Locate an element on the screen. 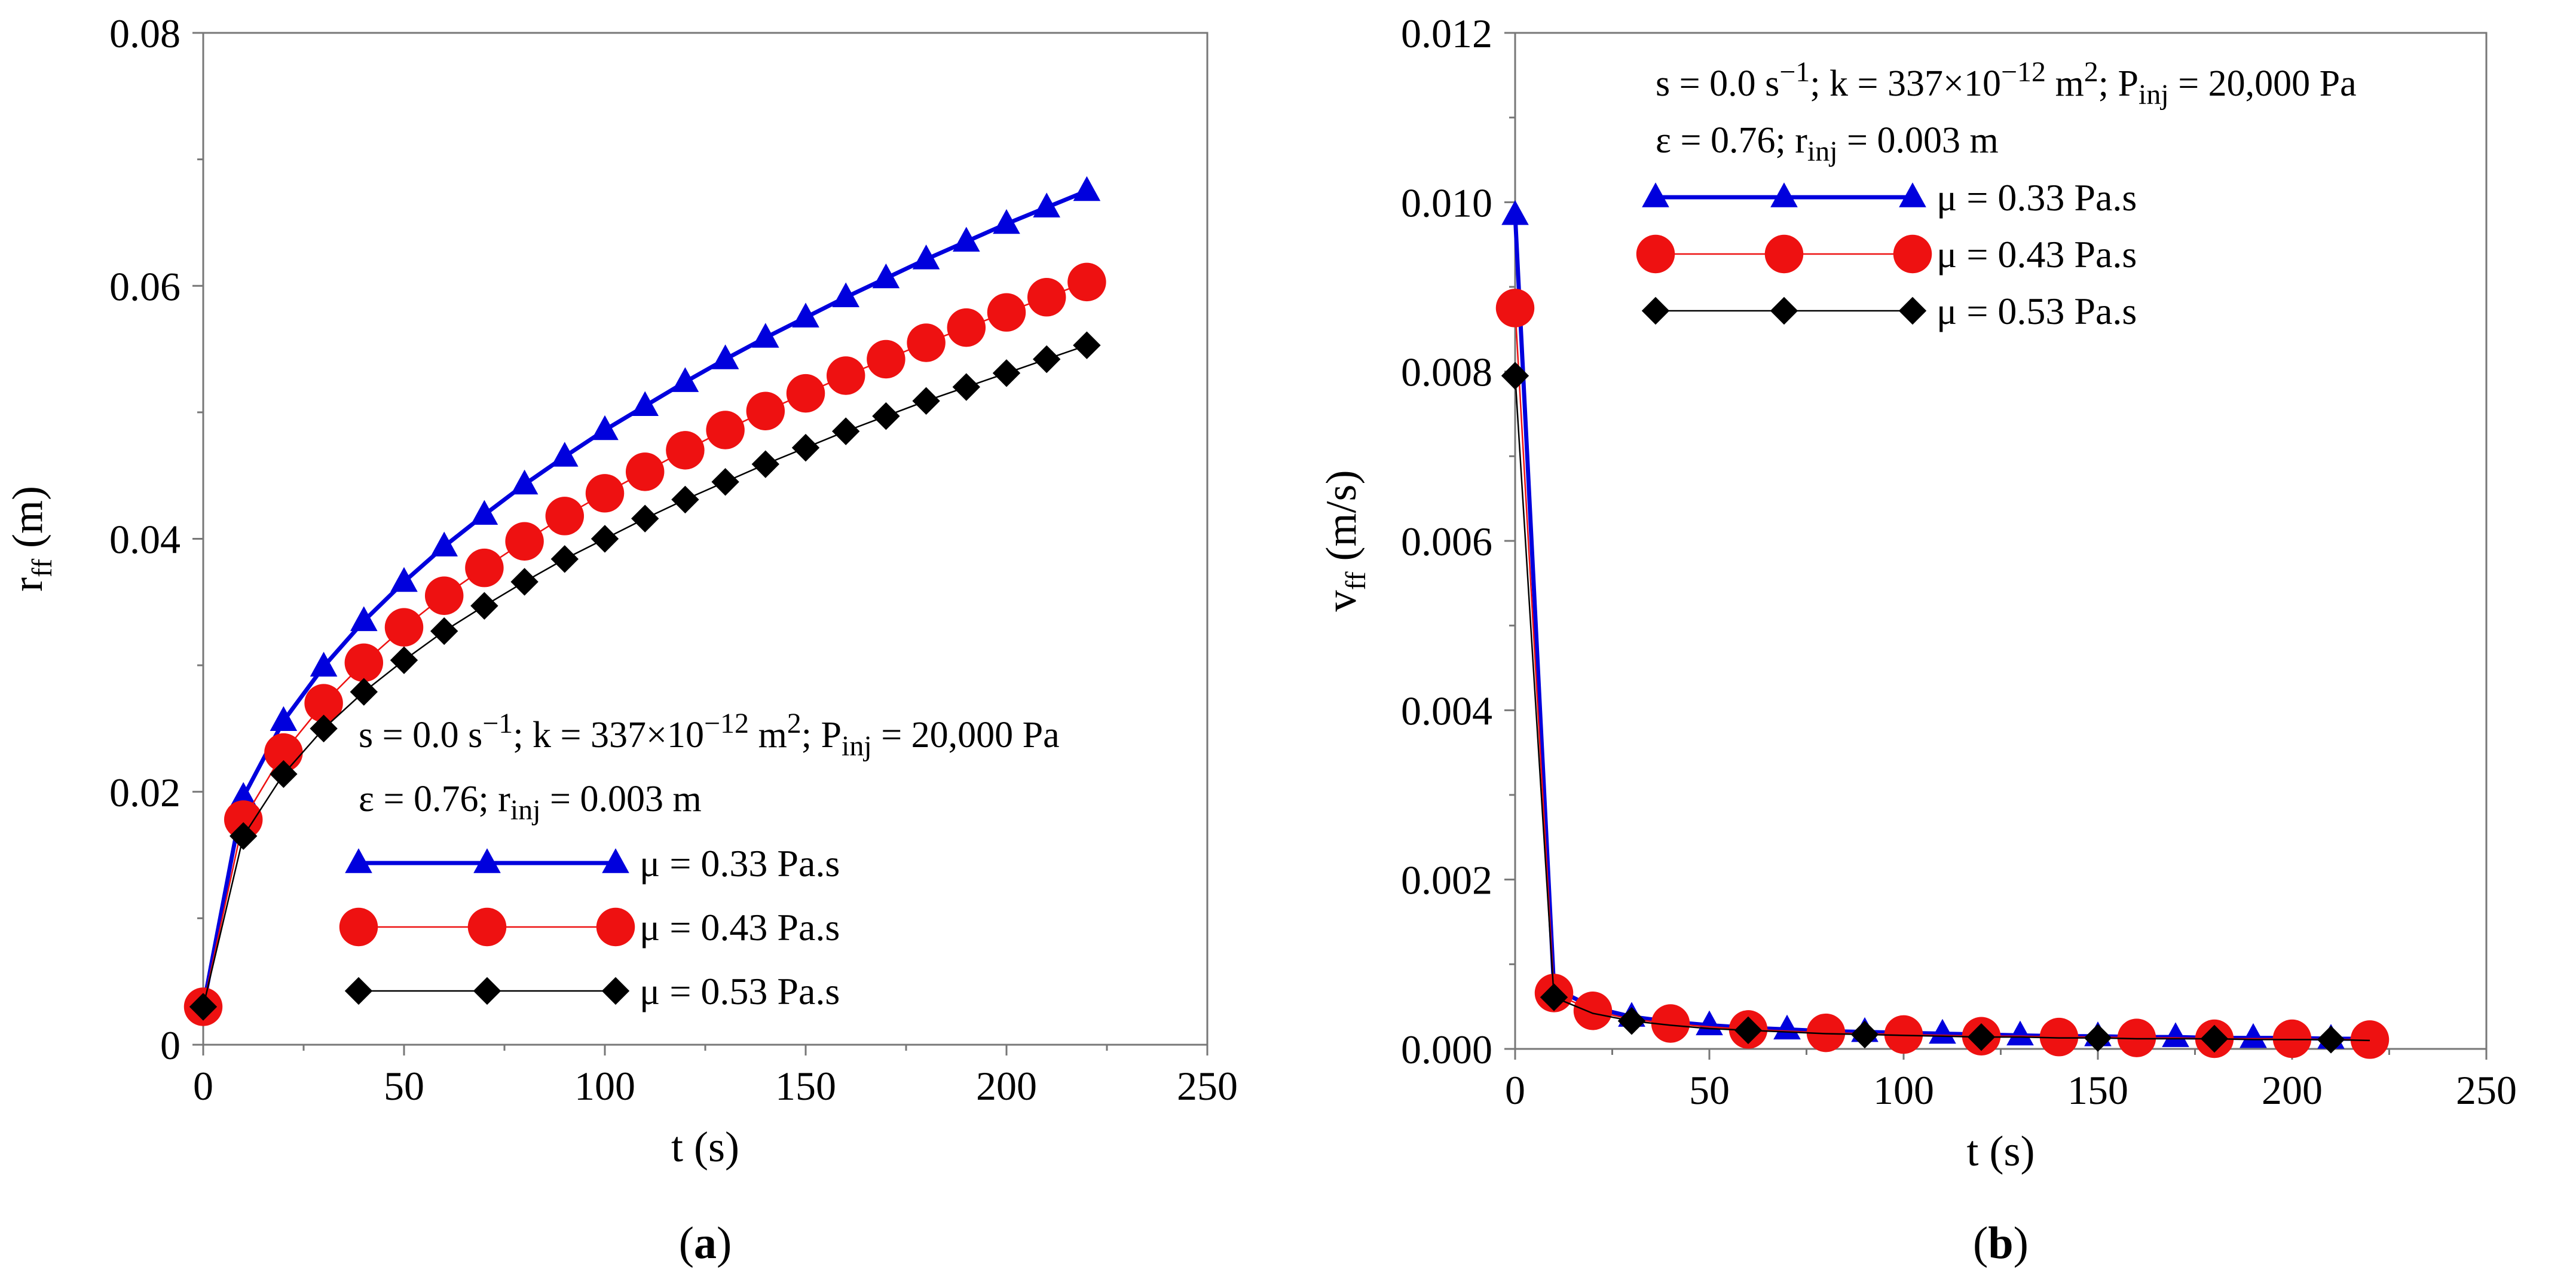 The width and height of the screenshot is (2576, 1282). legend-label: μ = 0.33 Pa.s is located at coordinates (740, 863).